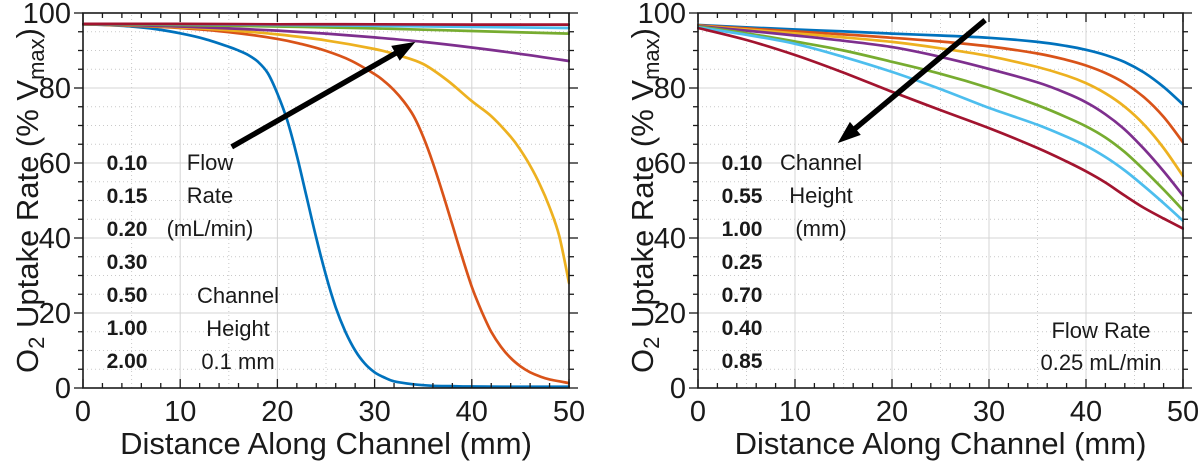 This screenshot has width=1200, height=465. I want to click on legend-title-line: (mL/min), so click(210, 228).